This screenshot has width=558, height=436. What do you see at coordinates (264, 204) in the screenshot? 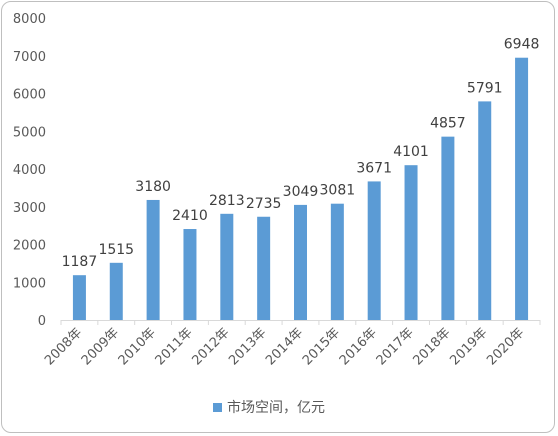
I see `data-label: 2735` at bounding box center [264, 204].